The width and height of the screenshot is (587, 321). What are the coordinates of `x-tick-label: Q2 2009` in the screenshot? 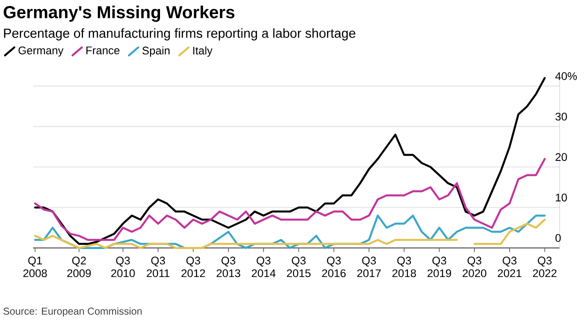 It's located at (79, 267).